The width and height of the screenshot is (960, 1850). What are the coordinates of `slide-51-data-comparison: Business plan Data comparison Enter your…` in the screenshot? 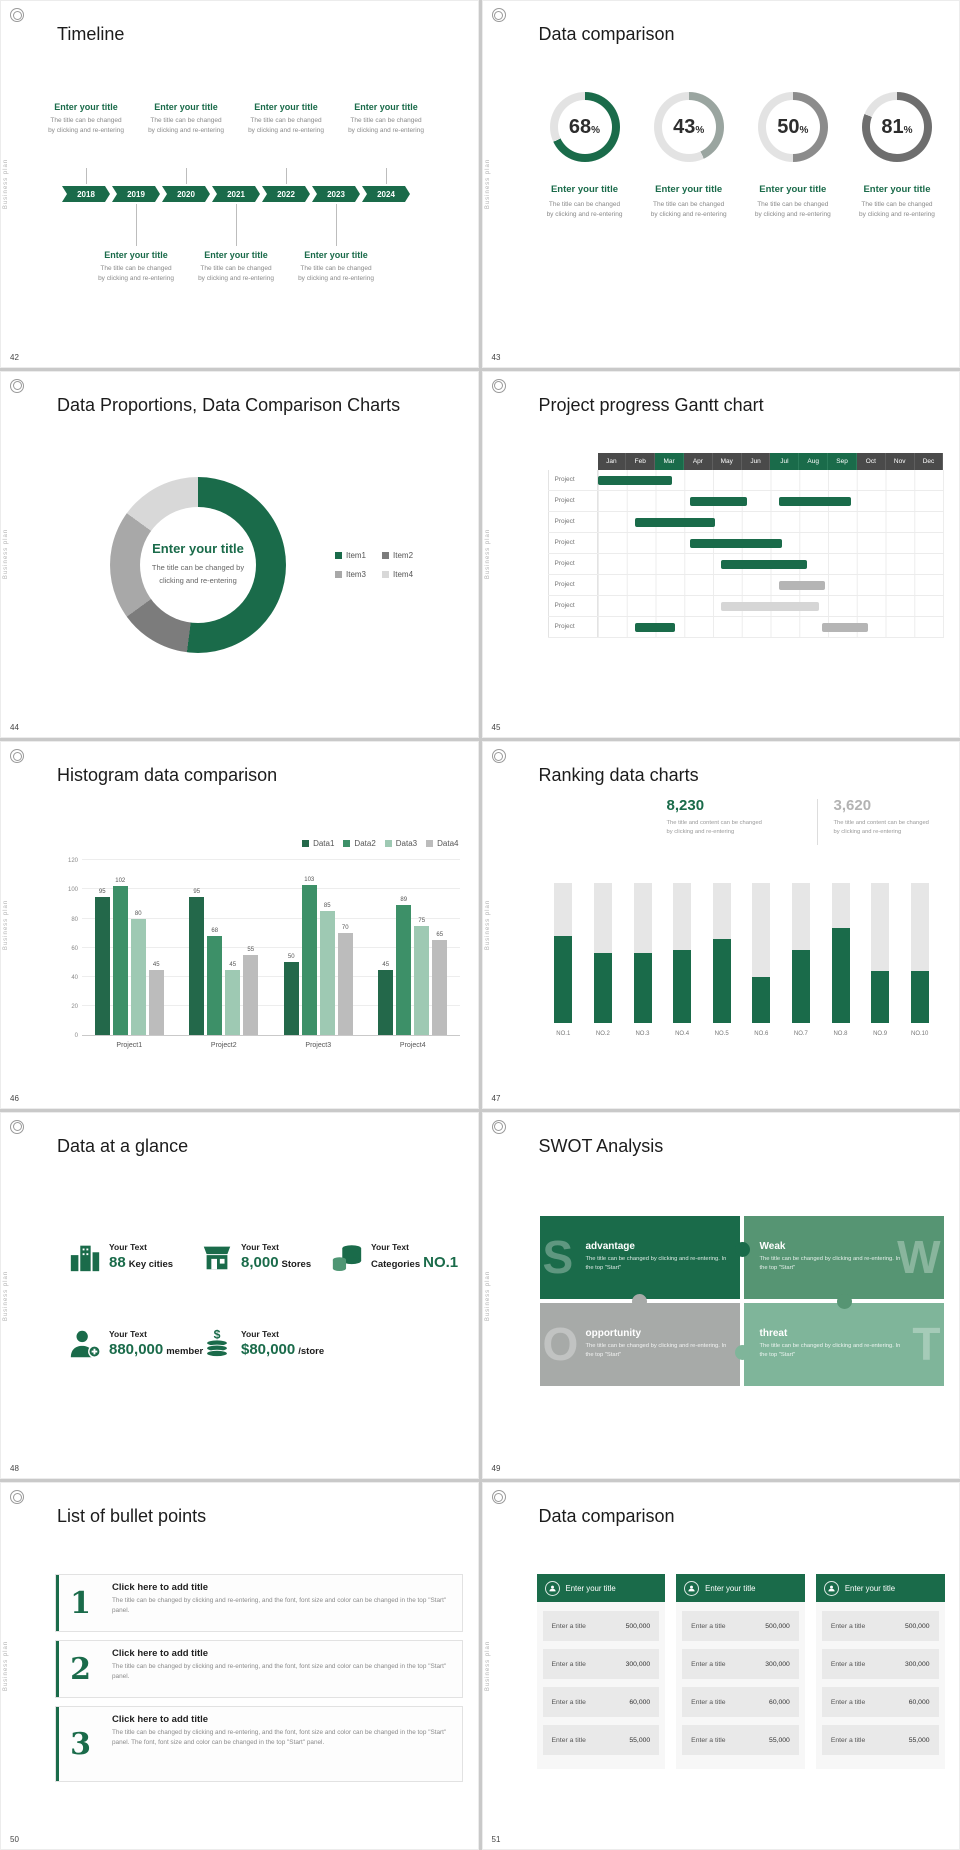 It's located at (720, 1666).